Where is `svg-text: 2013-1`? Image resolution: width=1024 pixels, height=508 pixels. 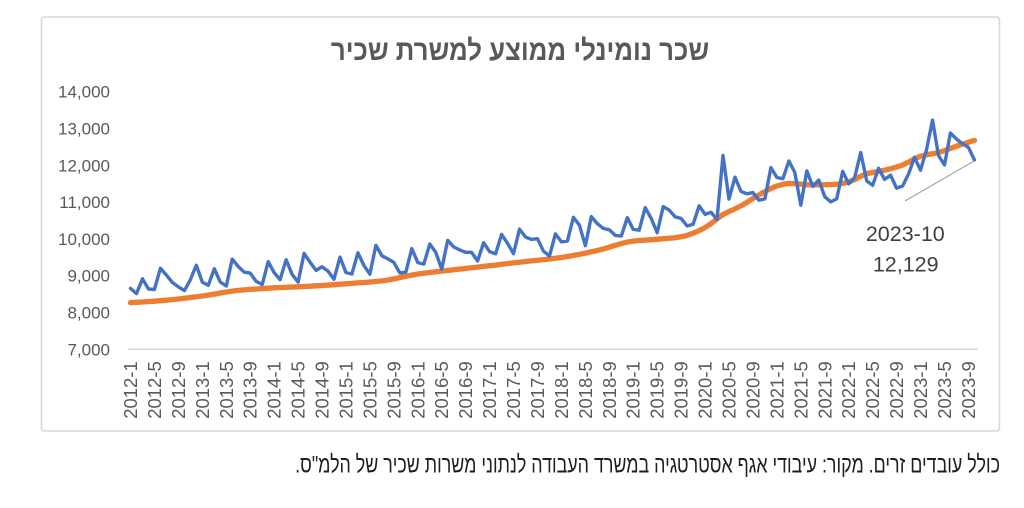 svg-text: 2013-1 is located at coordinates (202, 390).